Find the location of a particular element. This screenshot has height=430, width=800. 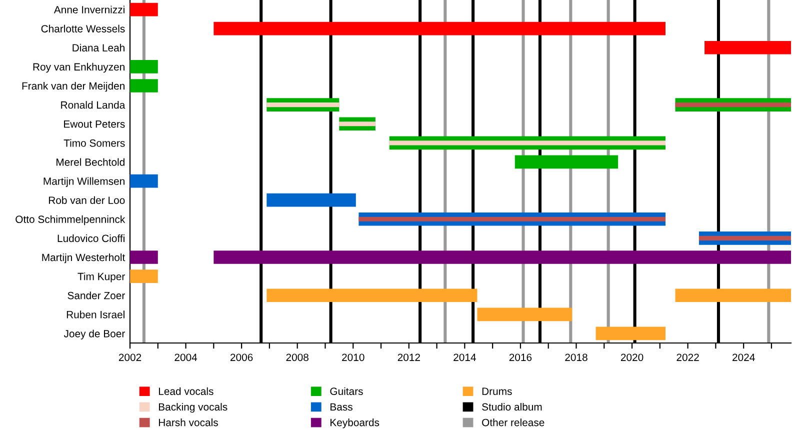

y-tick-label: Ludovico Cioffi is located at coordinates (91, 238).